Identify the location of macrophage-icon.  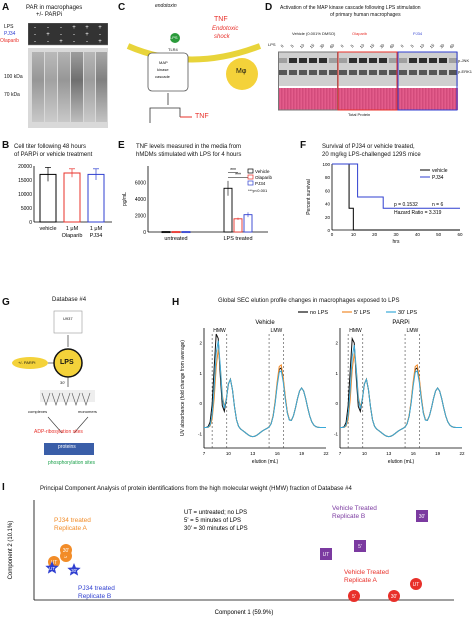
(242, 74).